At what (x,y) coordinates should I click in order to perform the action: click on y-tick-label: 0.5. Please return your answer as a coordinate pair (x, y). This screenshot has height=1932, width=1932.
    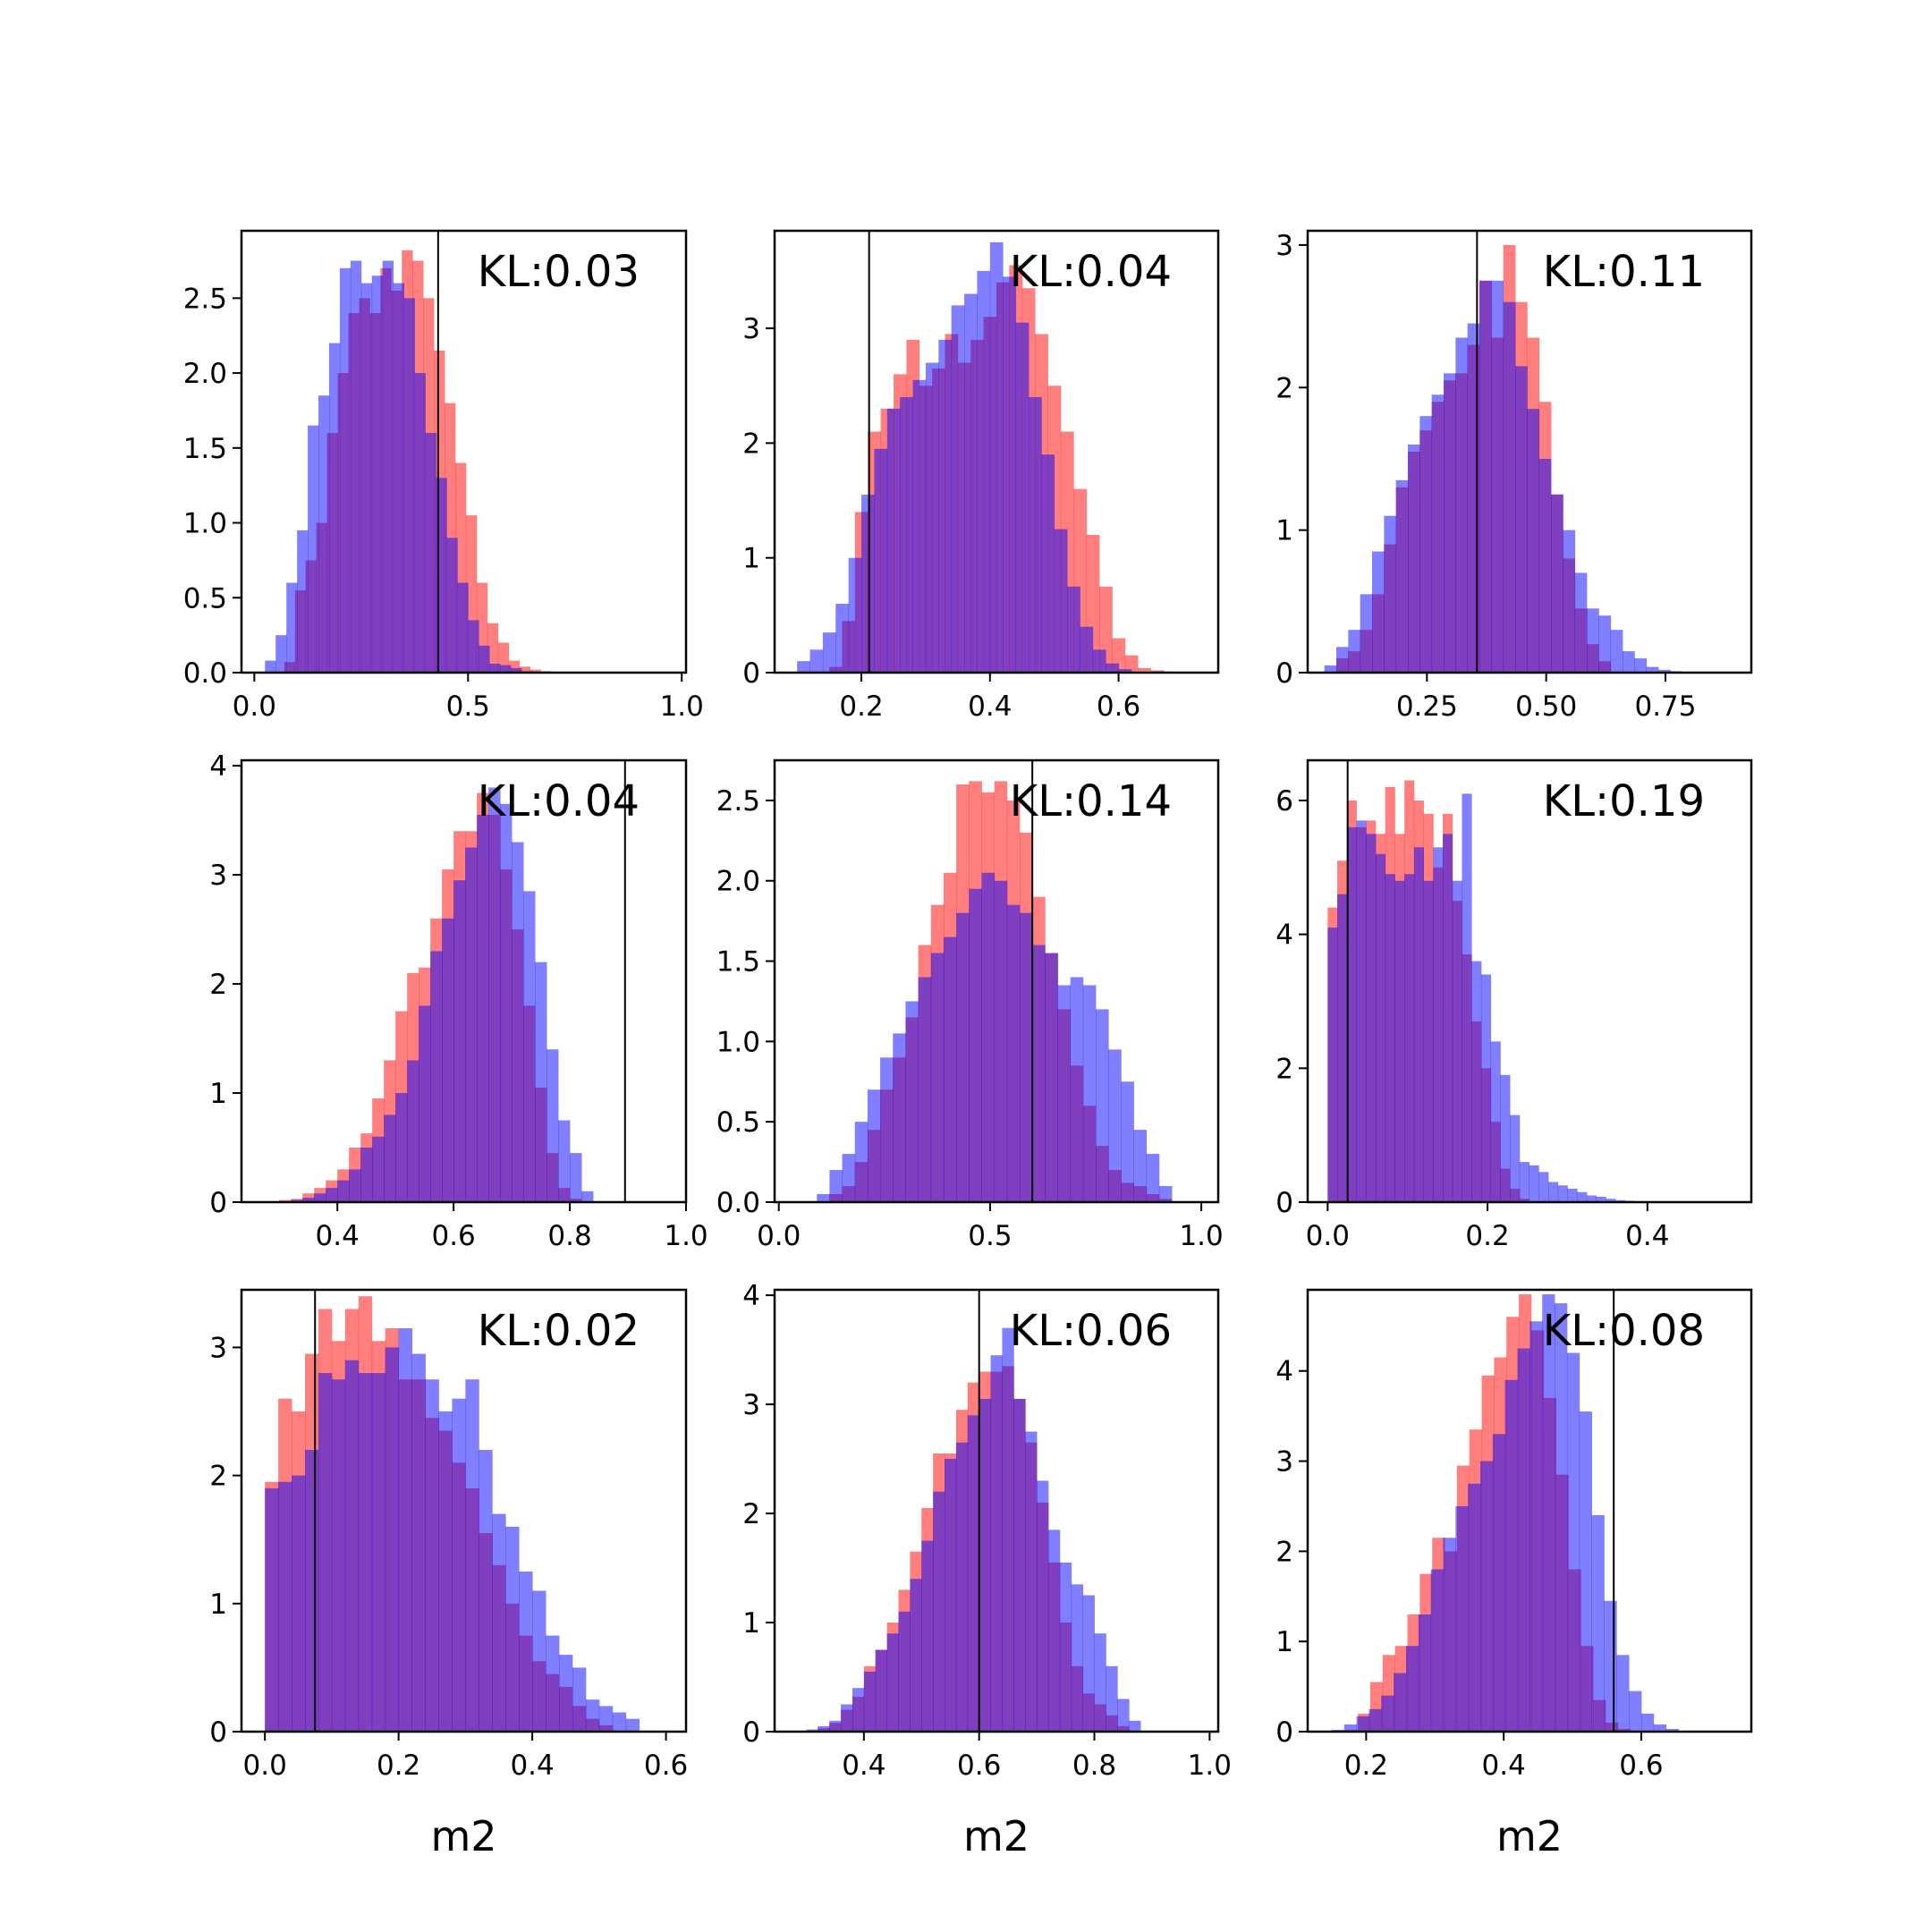
    Looking at the image, I should click on (205, 598).